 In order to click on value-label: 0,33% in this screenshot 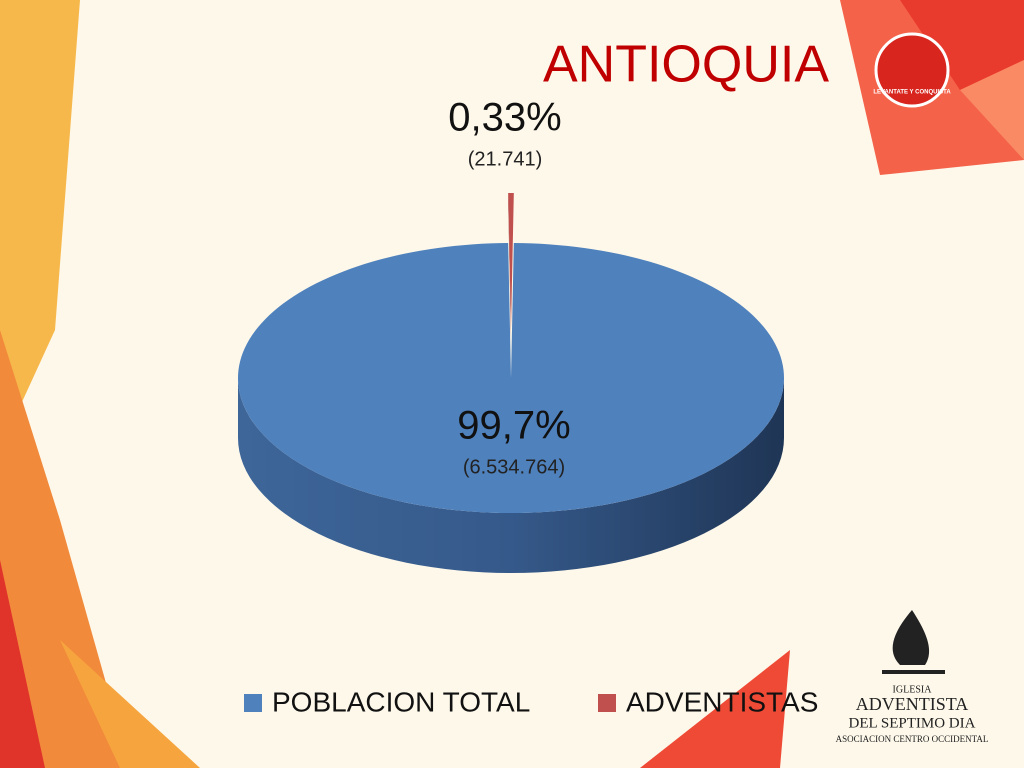, I will do `click(504, 118)`.